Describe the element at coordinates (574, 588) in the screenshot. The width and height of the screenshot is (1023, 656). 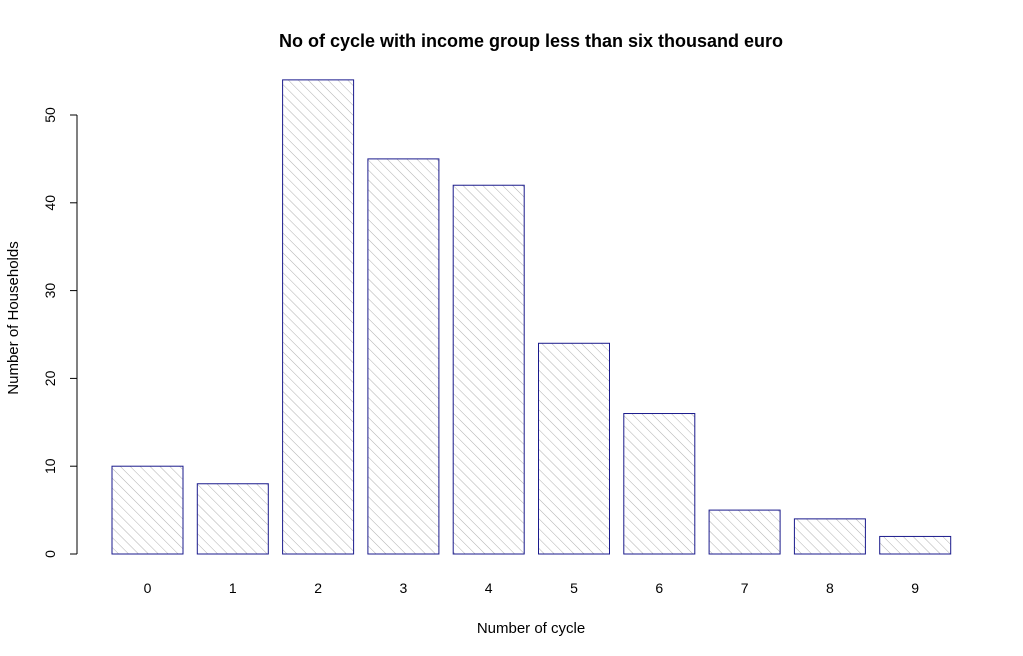
I see `x-tick-label-5: 5` at that location.